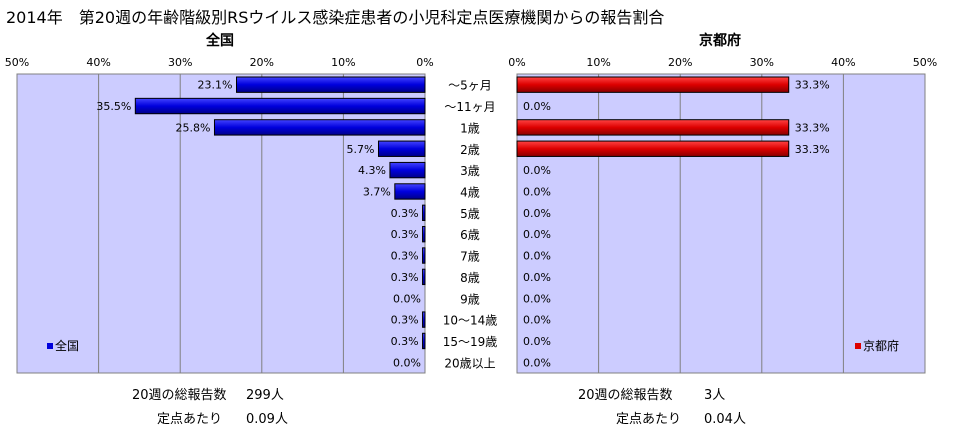 The width and height of the screenshot is (968, 431). What do you see at coordinates (113, 106) in the screenshot?
I see `national-data-label: 35.5%` at bounding box center [113, 106].